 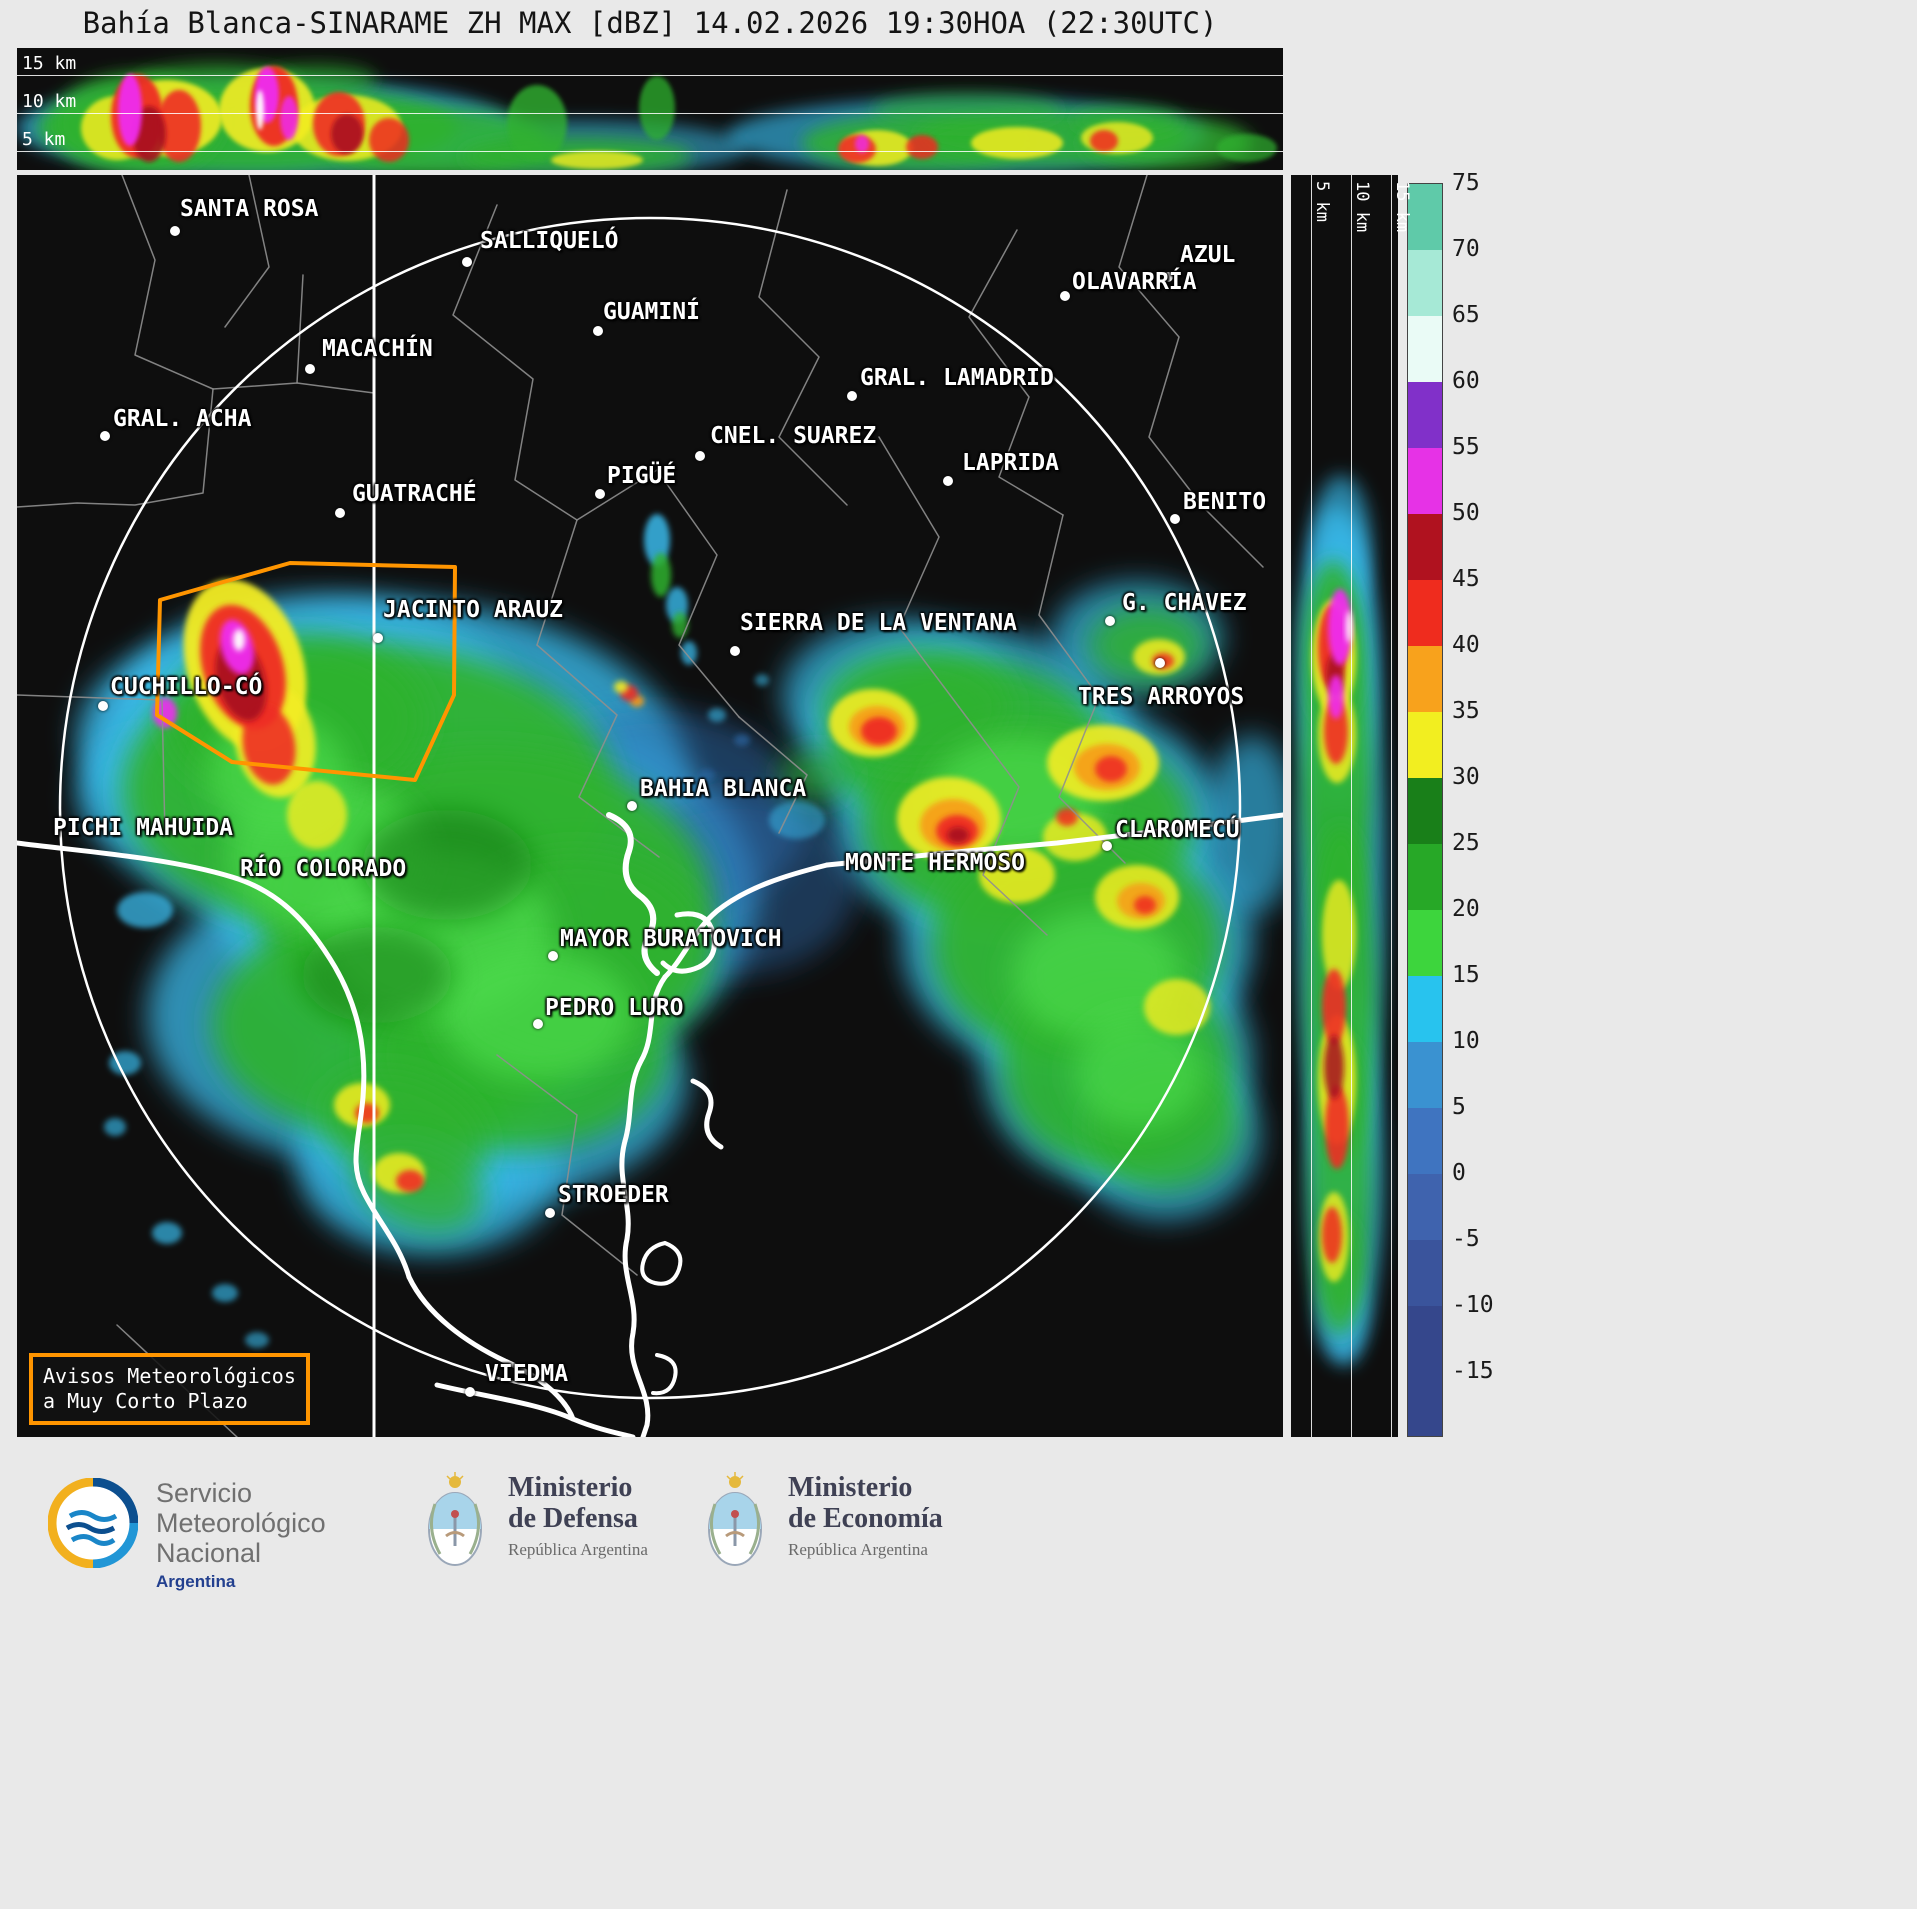 What do you see at coordinates (1362, 207) in the screenshot?
I see `altitude-label-10km: 10 km` at bounding box center [1362, 207].